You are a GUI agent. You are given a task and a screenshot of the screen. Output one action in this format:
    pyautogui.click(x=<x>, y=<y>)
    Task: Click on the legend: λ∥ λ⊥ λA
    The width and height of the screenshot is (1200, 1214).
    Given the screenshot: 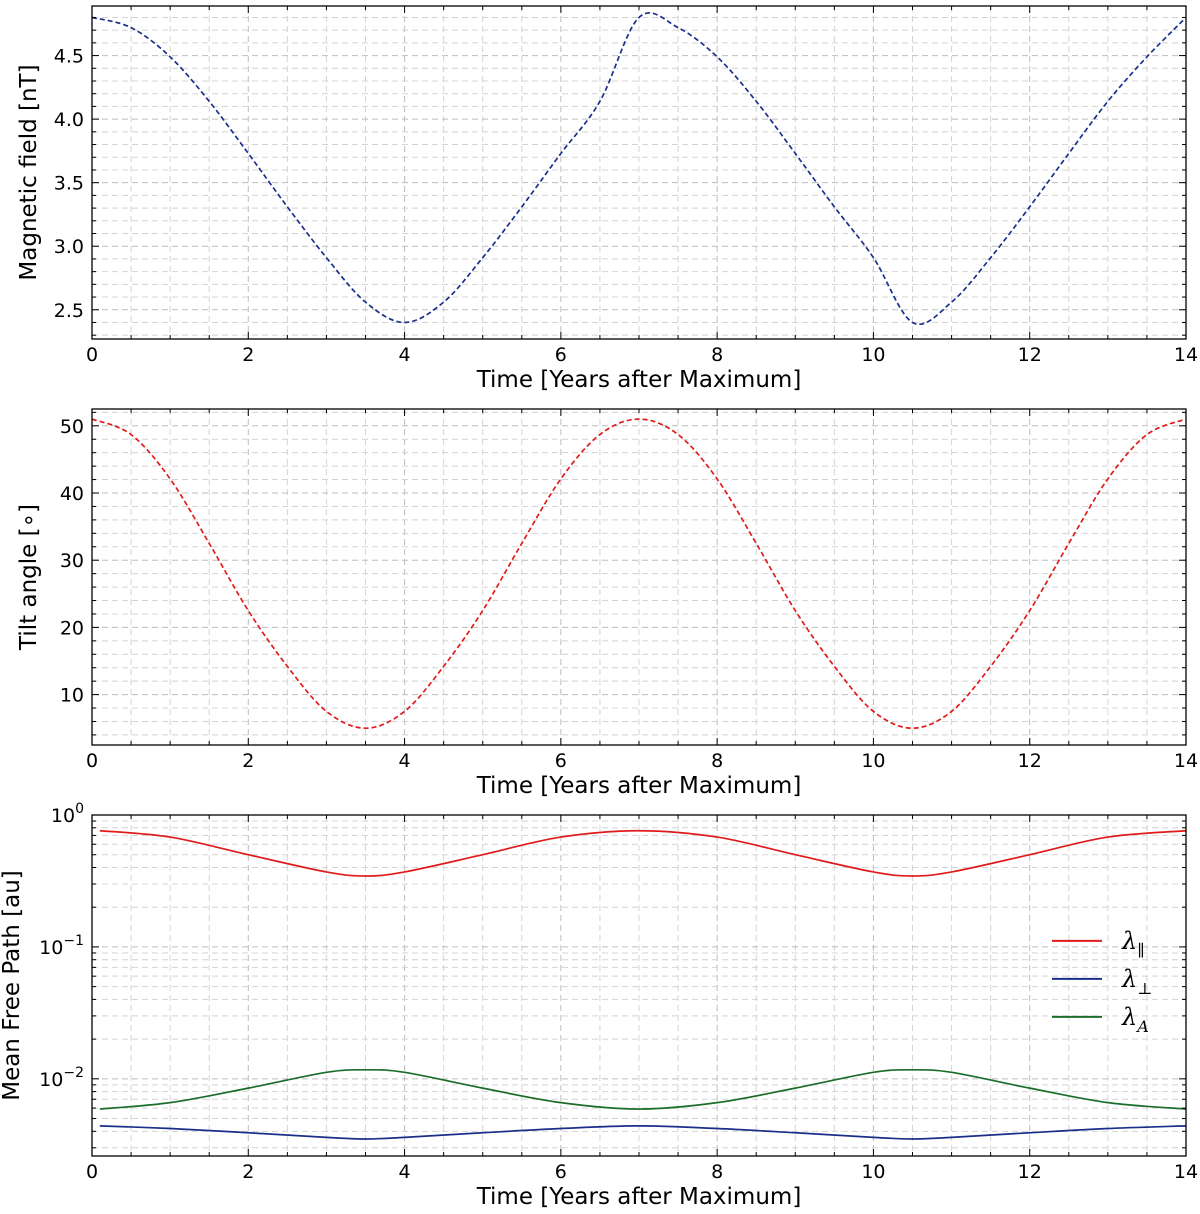 What is the action you would take?
    pyautogui.click(x=1102, y=981)
    